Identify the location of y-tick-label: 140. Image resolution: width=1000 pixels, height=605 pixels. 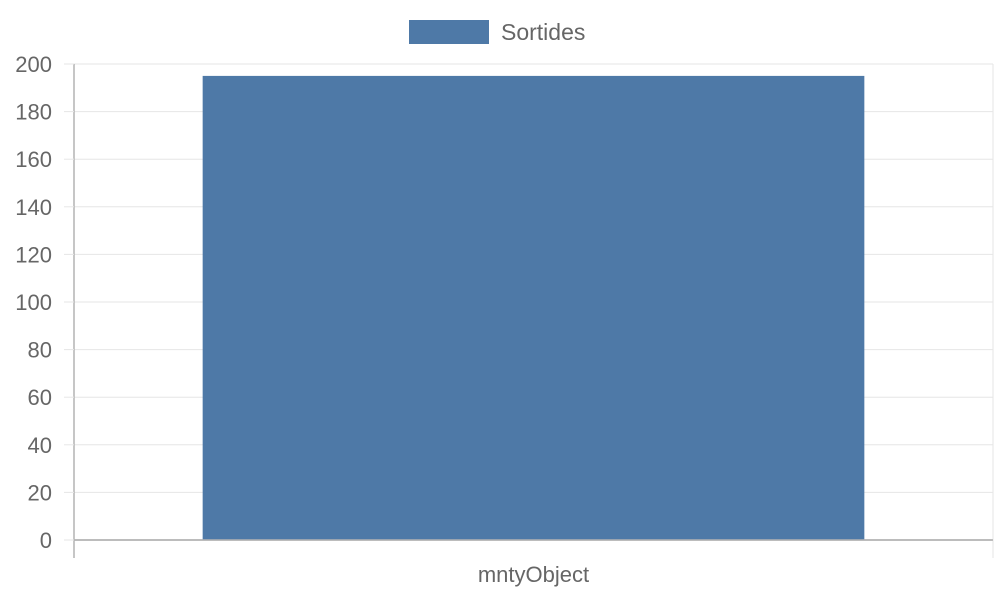
(33, 207).